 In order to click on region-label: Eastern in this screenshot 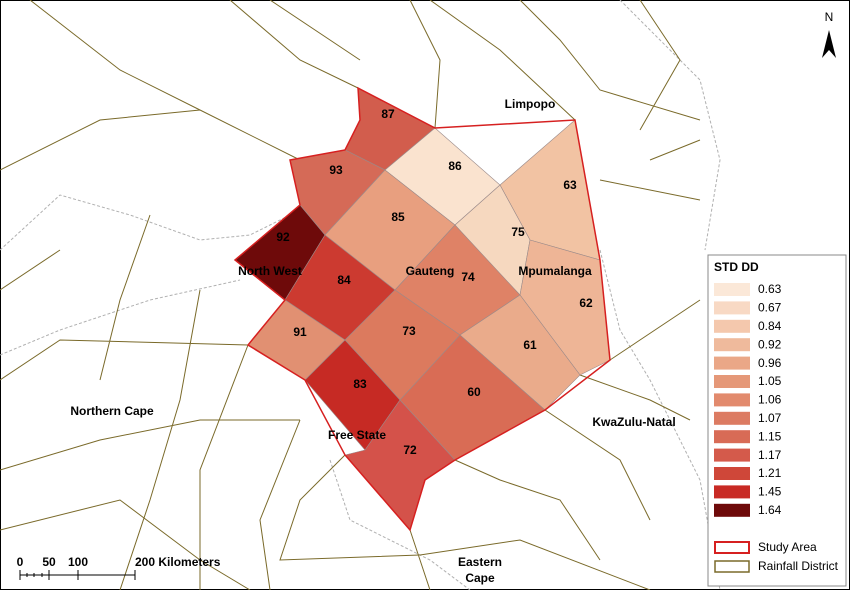, I will do `click(480, 562)`.